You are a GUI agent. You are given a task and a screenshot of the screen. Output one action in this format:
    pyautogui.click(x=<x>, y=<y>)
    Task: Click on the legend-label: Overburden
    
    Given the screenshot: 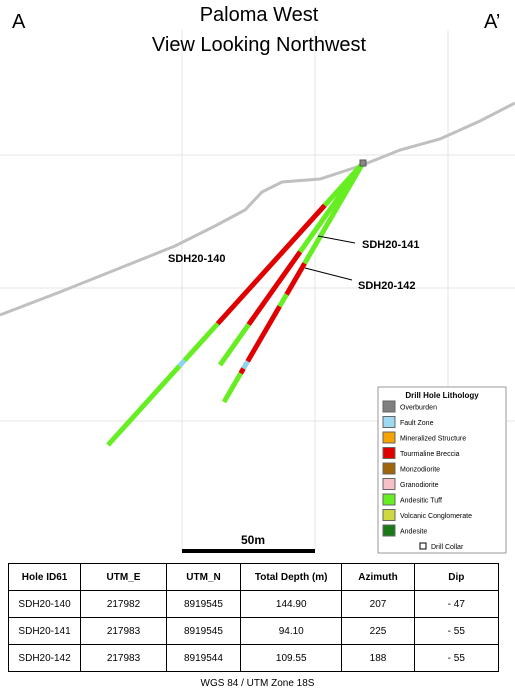 What is the action you would take?
    pyautogui.click(x=418, y=408)
    